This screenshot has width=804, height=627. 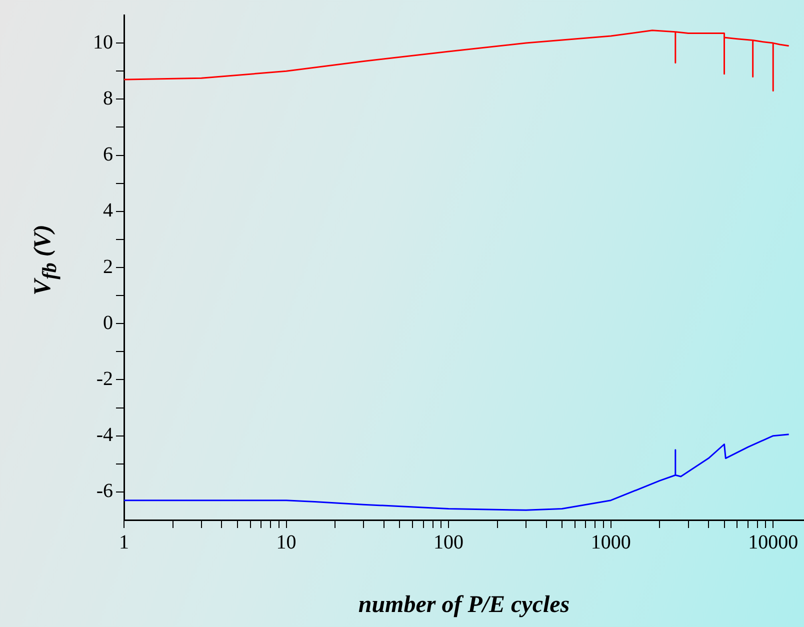 I want to click on y-tick-label: 0, so click(x=108, y=323).